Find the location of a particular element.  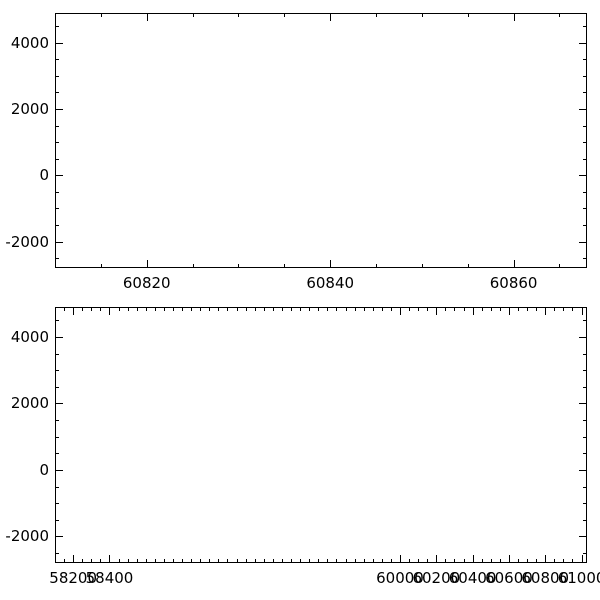

x-tick-label: 60860 is located at coordinates (513, 283).